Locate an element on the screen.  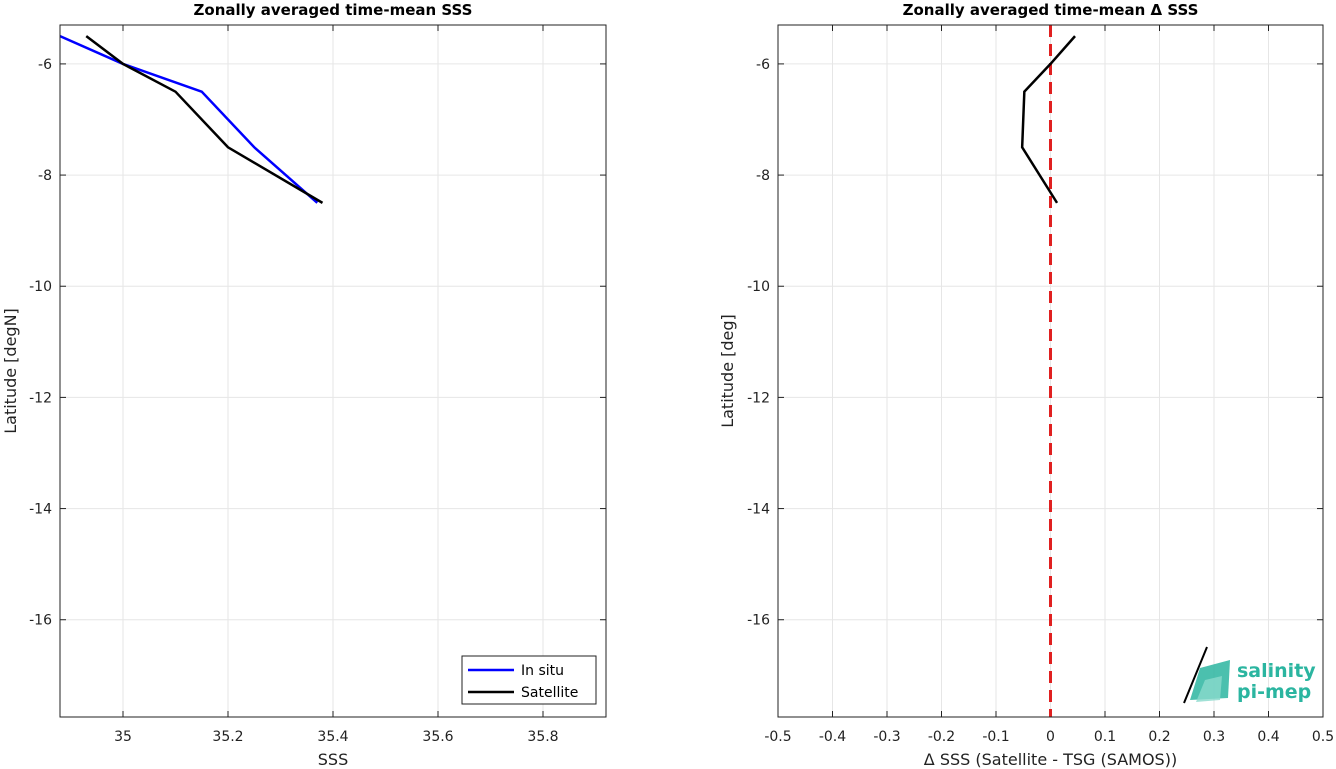
x-tick-label: -0.5 is located at coordinates (777, 737).